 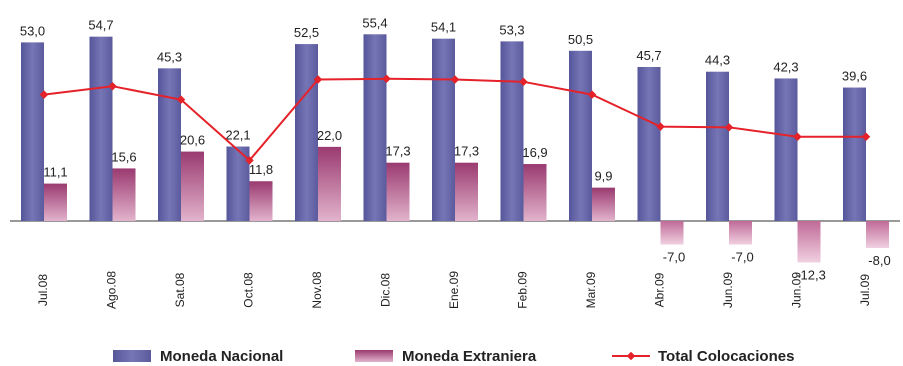 What do you see at coordinates (865, 290) in the screenshot?
I see `x-tick-12: Jul.09` at bounding box center [865, 290].